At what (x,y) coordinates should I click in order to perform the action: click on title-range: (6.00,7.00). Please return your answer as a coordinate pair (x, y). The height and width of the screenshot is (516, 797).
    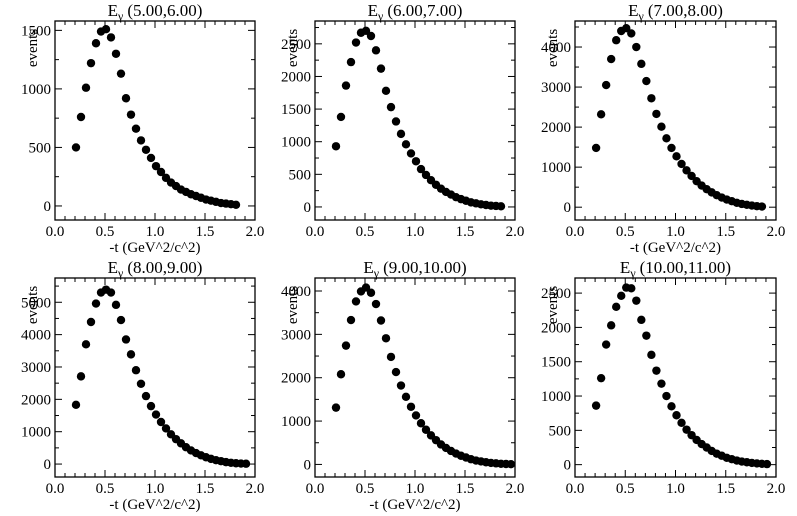
    Looking at the image, I should click on (424, 10).